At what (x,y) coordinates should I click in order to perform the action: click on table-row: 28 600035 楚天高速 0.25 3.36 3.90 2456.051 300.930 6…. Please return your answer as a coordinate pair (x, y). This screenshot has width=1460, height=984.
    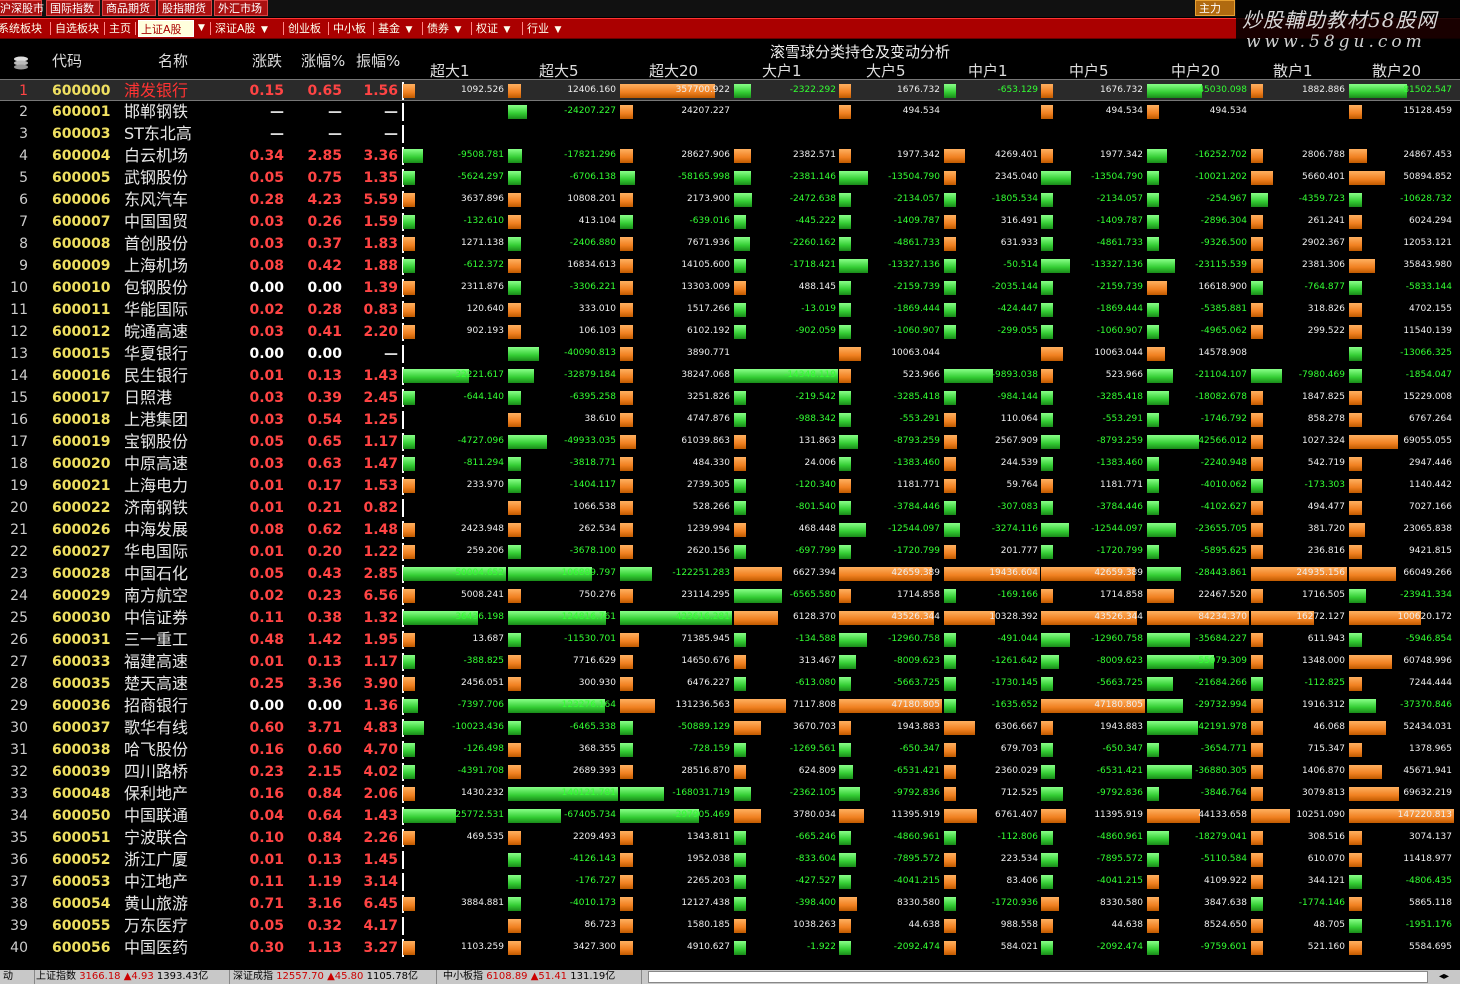
    Looking at the image, I should click on (730, 684).